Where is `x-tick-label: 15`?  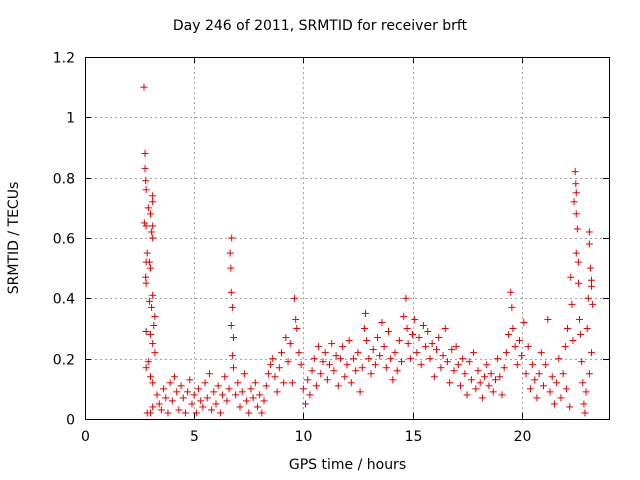 x-tick-label: 15 is located at coordinates (414, 437).